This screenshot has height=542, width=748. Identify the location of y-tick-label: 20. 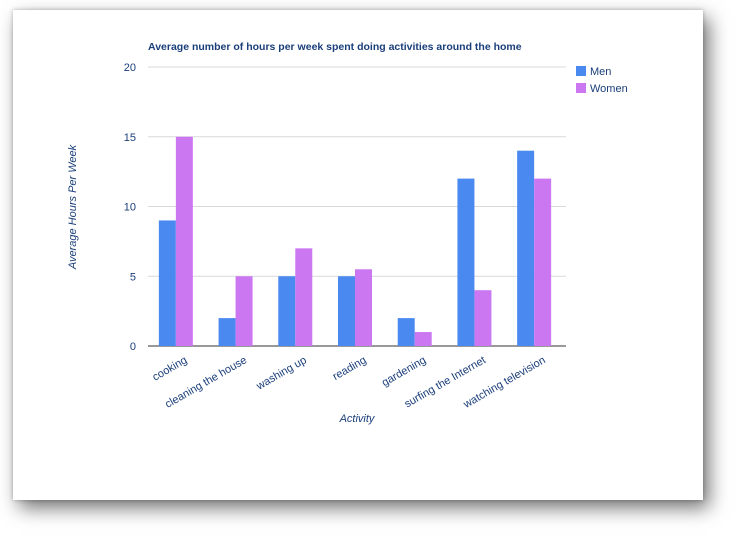
(130, 68).